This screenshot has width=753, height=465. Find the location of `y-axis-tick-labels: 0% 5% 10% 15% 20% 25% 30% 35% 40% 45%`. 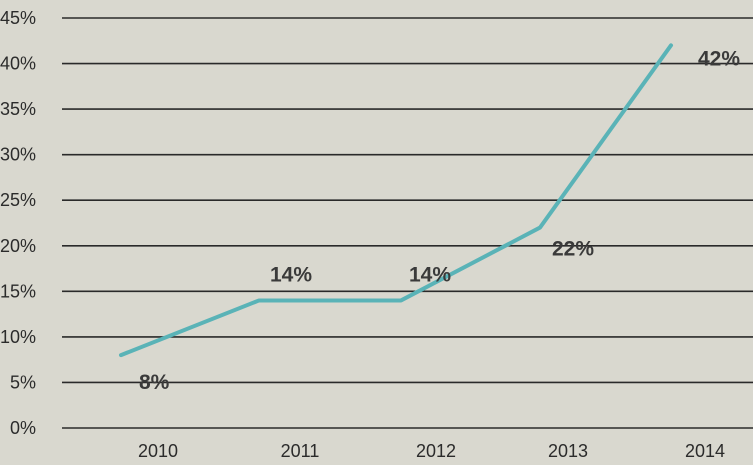

y-axis-tick-labels: 0% 5% 10% 15% 20% 25% 30% 35% 40% 45% is located at coordinates (18, 223).